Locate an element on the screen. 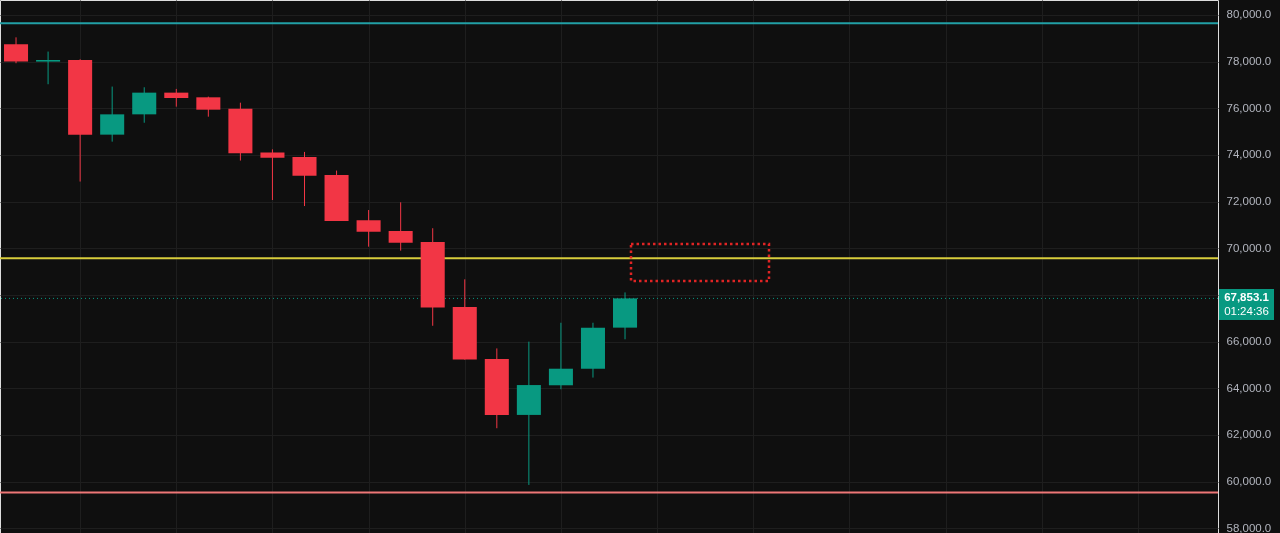  y-tick-label: 76,000.0 is located at coordinates (1249, 107).